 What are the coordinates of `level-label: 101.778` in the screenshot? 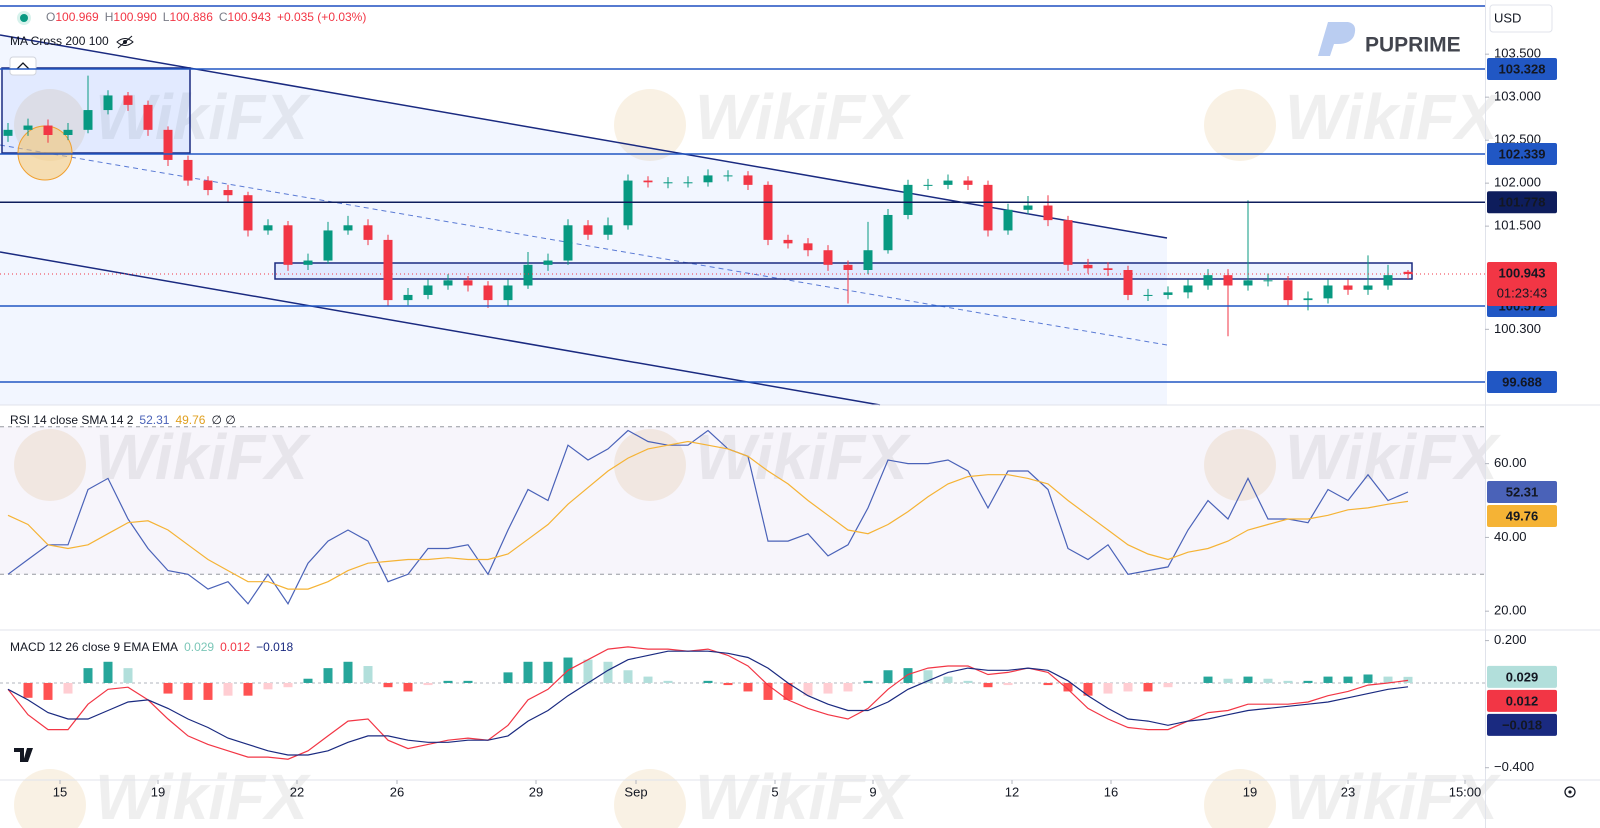 It's located at (1522, 202).